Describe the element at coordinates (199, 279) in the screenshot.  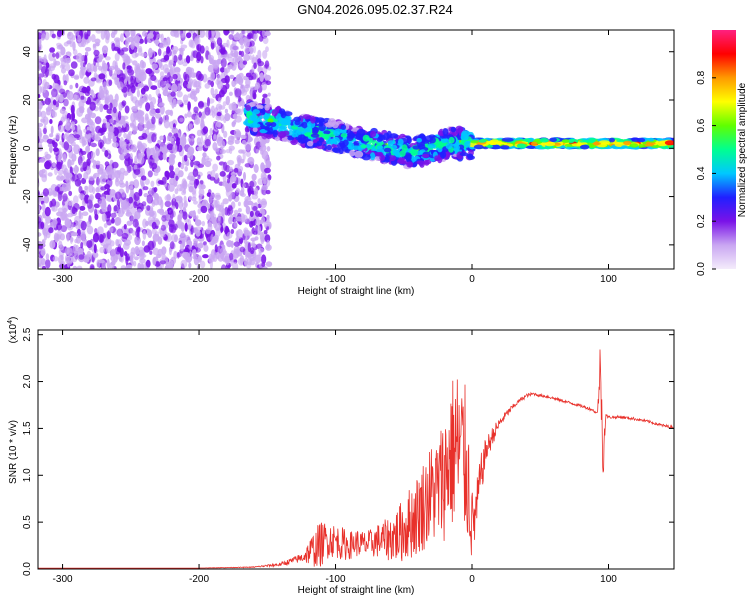
I see `x-tick-label: -200` at that location.